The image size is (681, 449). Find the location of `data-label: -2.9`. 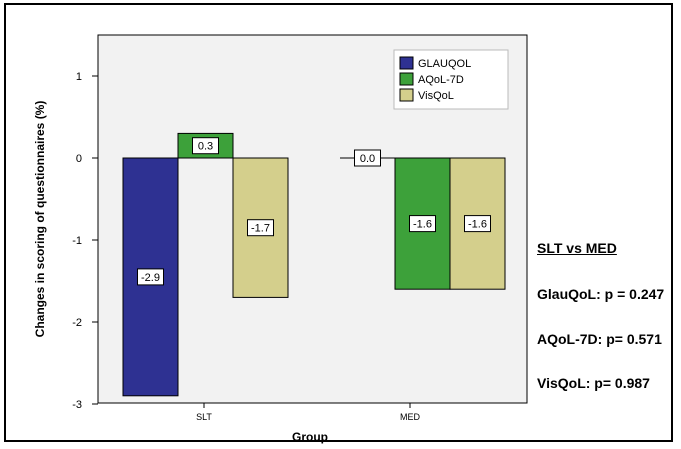

data-label: -2.9 is located at coordinates (150, 278).